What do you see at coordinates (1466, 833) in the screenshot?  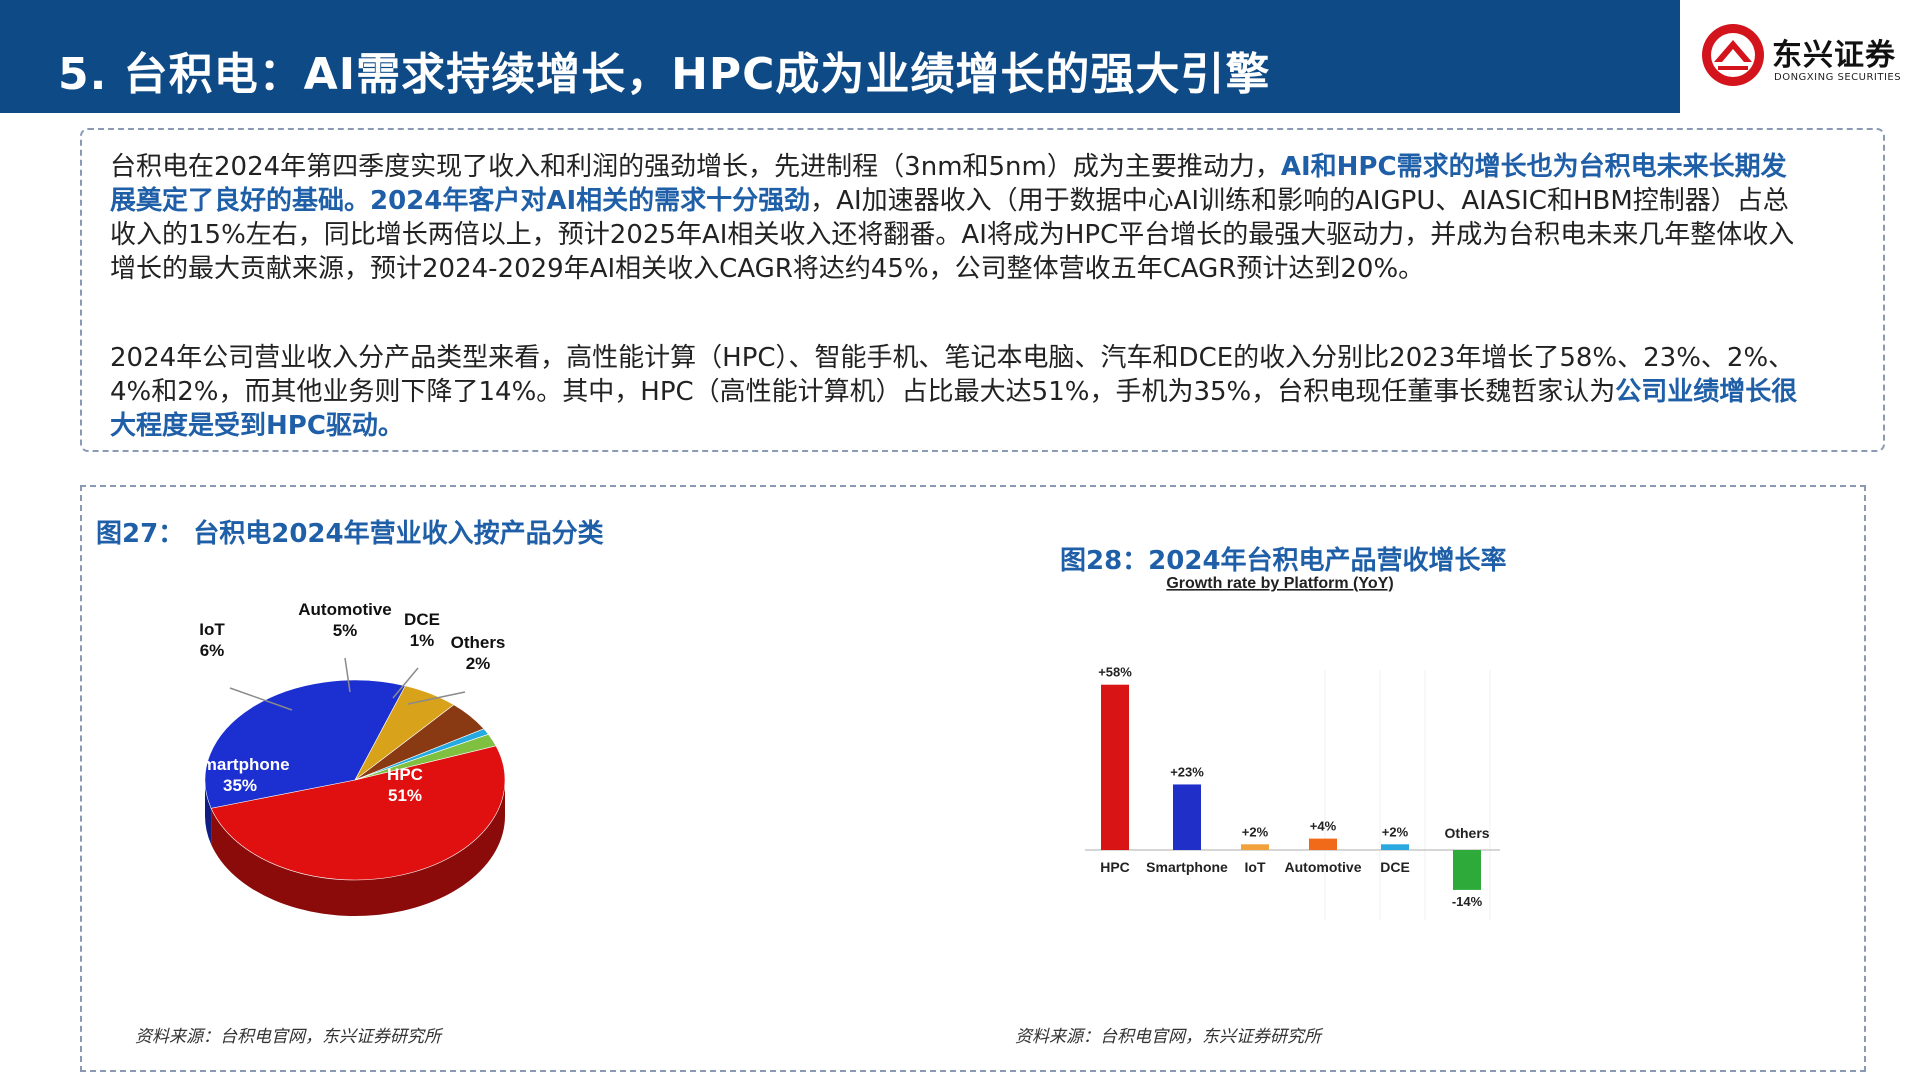 I see `bar-category-others: Others` at bounding box center [1466, 833].